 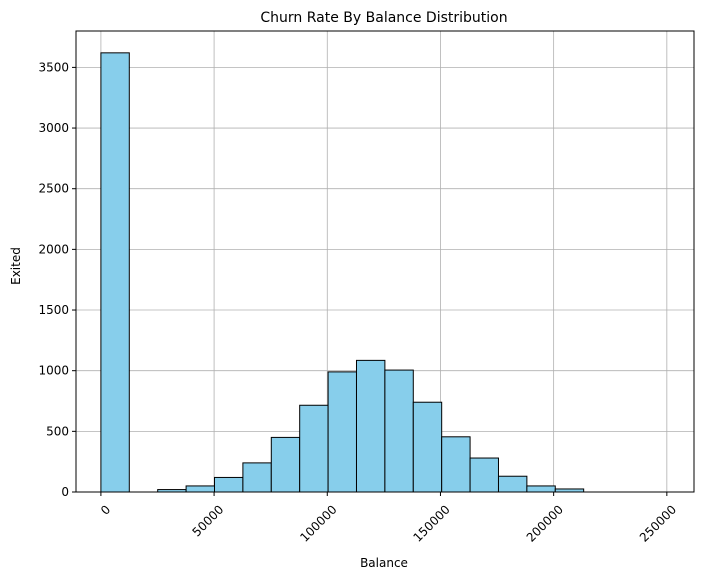 What do you see at coordinates (318, 523) in the screenshot?
I see `x-tick-label: 100000` at bounding box center [318, 523].